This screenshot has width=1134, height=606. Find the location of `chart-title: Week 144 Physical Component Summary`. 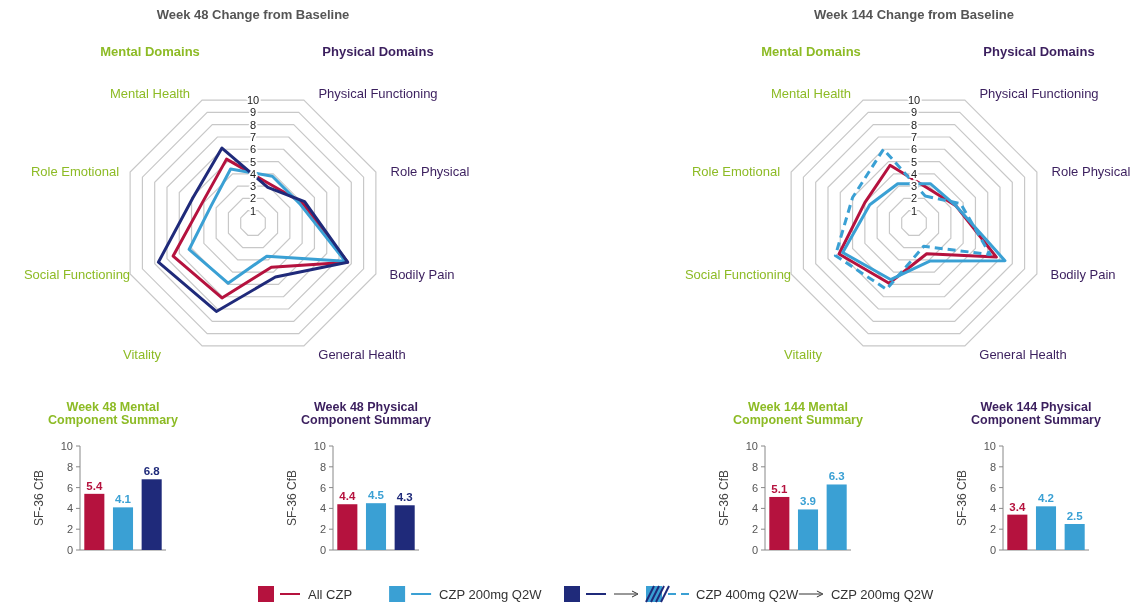

chart-title: Week 144 Physical Component Summary is located at coordinates (1036, 413).